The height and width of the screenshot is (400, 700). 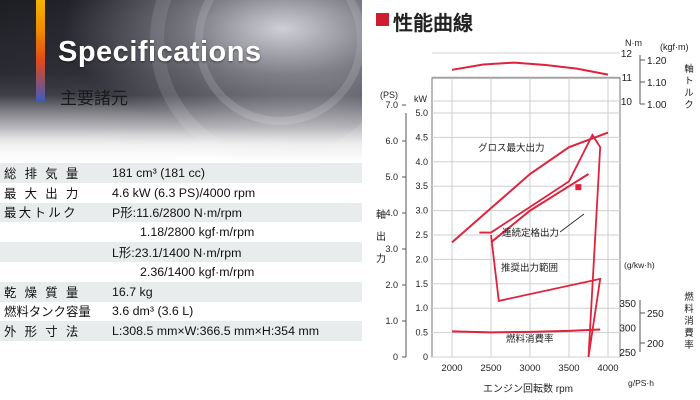 What do you see at coordinates (674, 47) in the screenshot?
I see `torque-unit-kgfm: (kgf·m)` at bounding box center [674, 47].